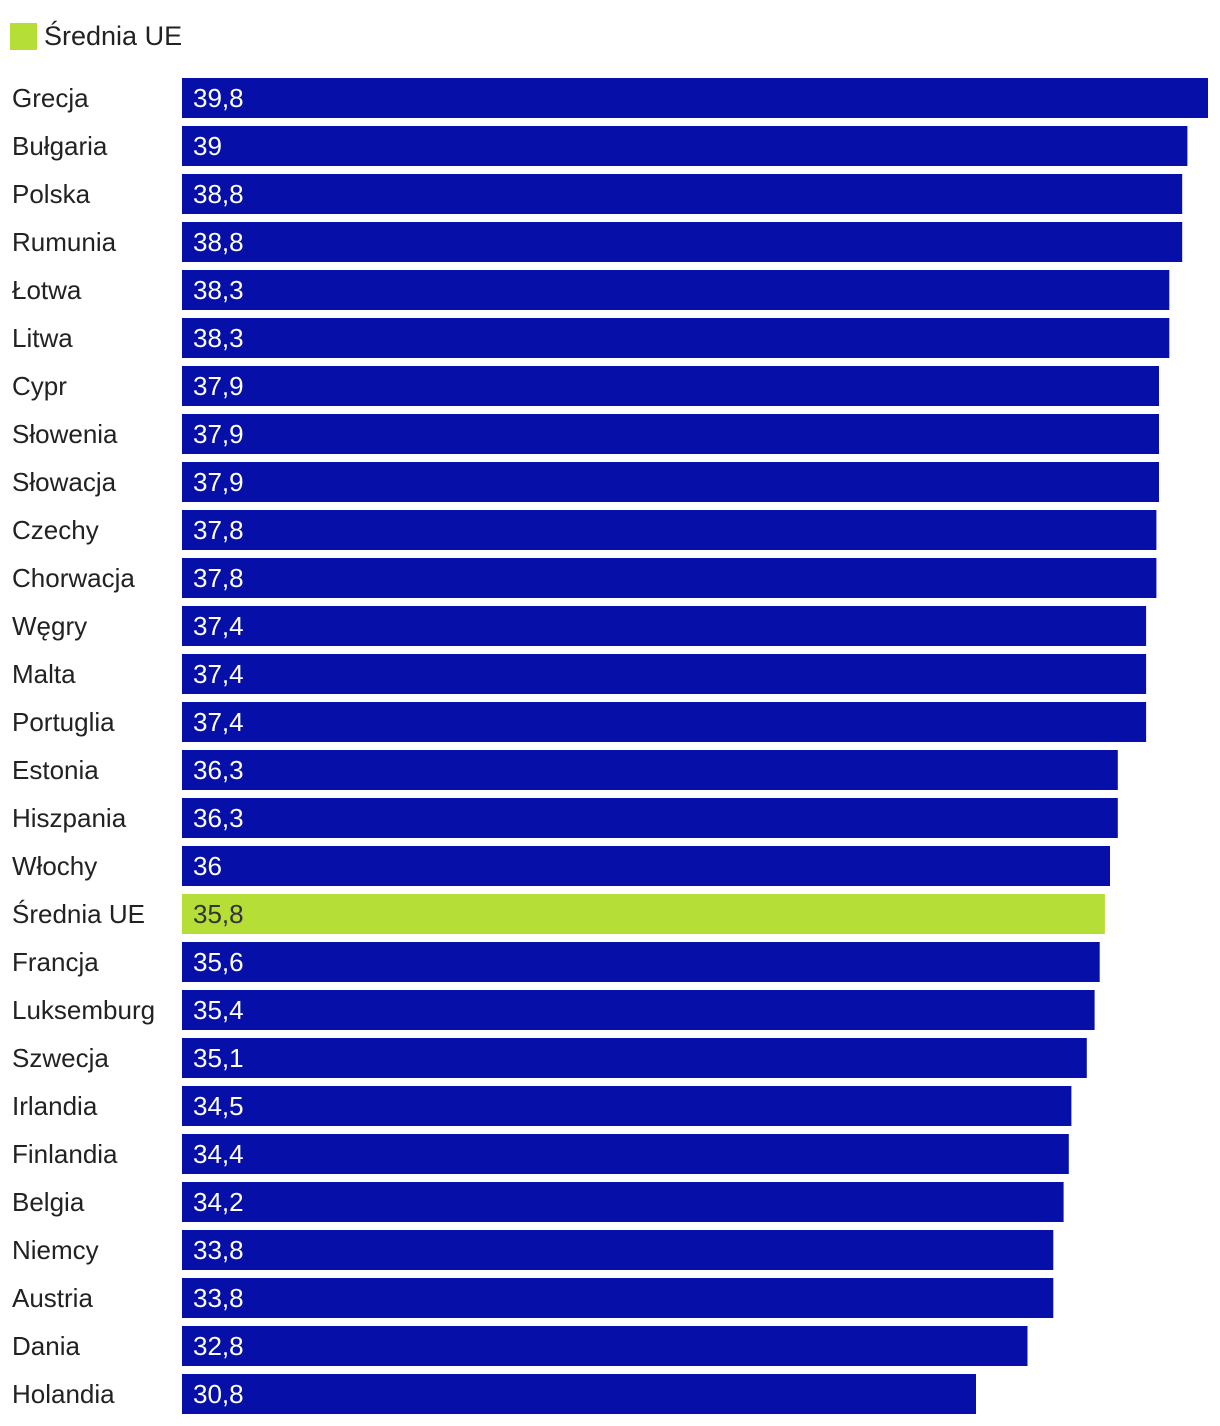  Describe the element at coordinates (634, 1058) in the screenshot. I see `bar-szwecja` at that location.